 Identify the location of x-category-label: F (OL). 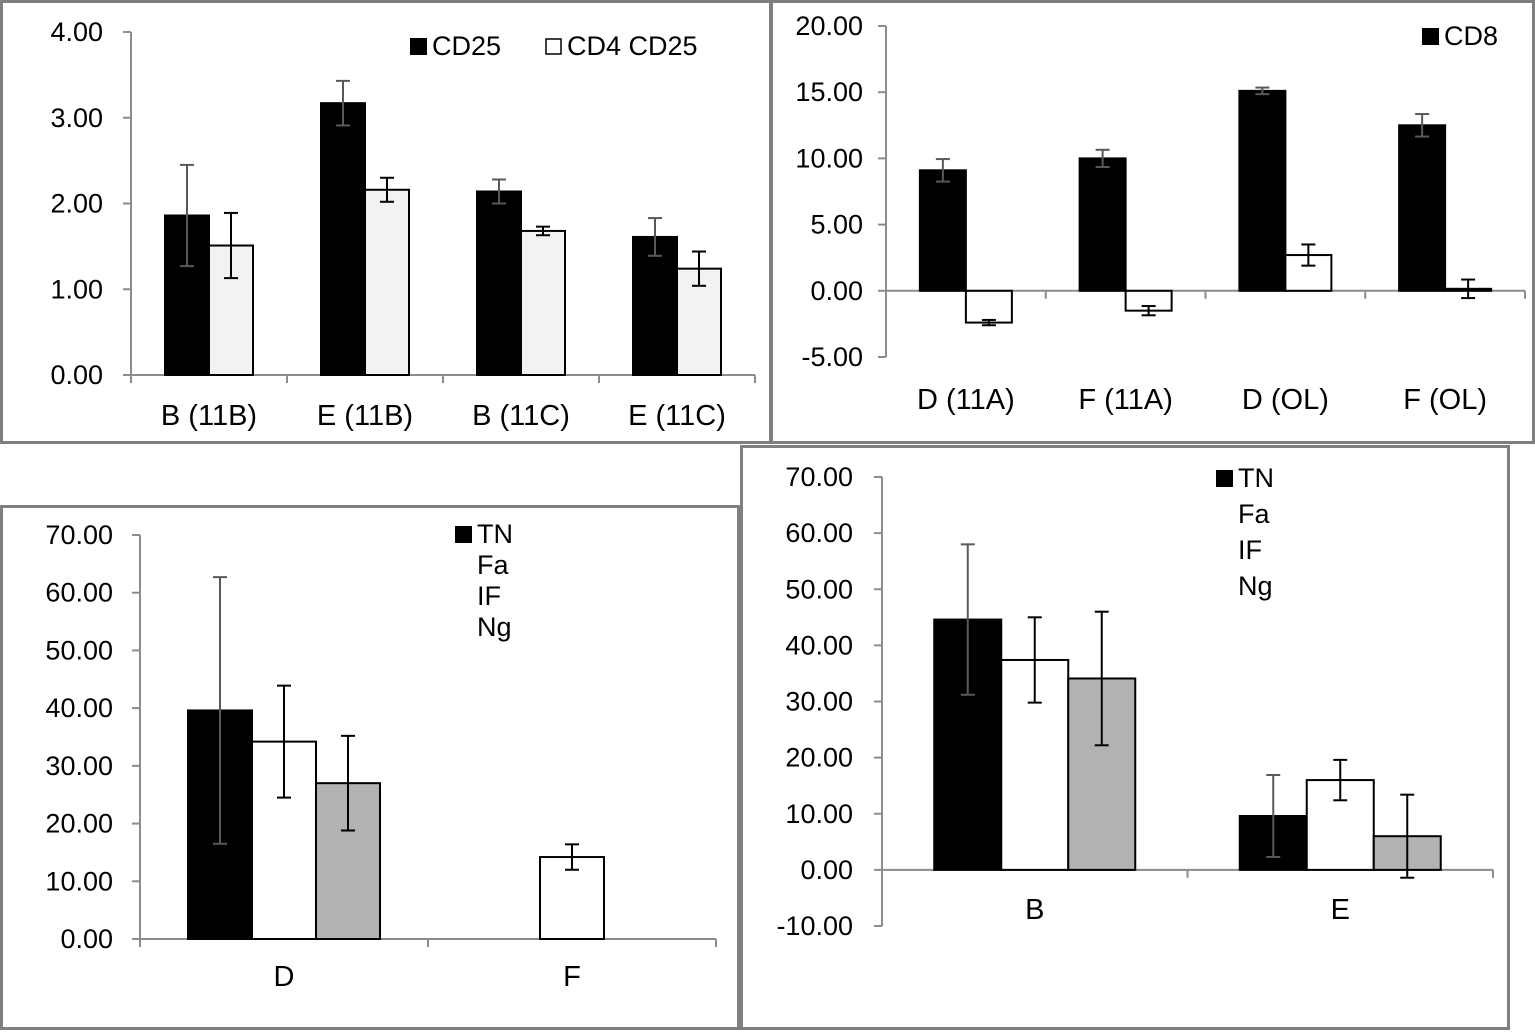
(1445, 400).